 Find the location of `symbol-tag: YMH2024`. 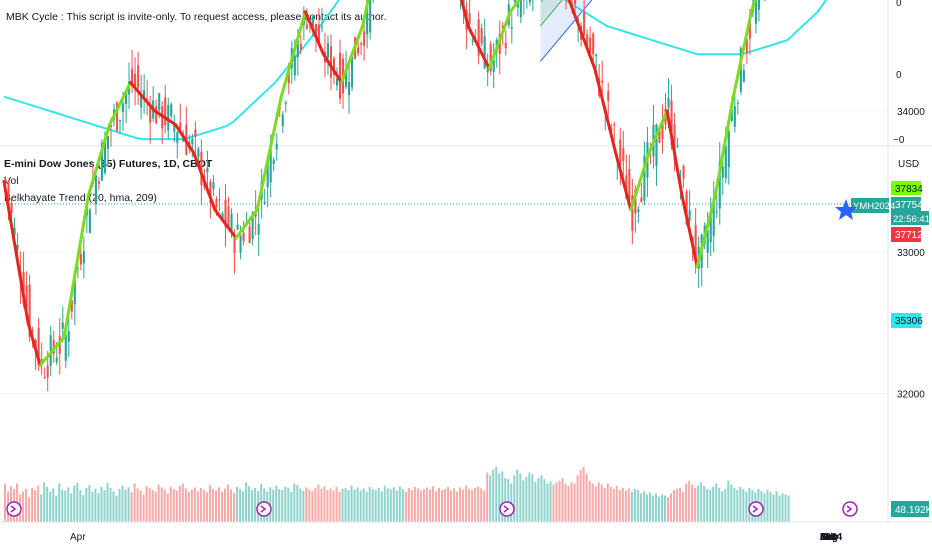

symbol-tag: YMH2024 is located at coordinates (874, 206).